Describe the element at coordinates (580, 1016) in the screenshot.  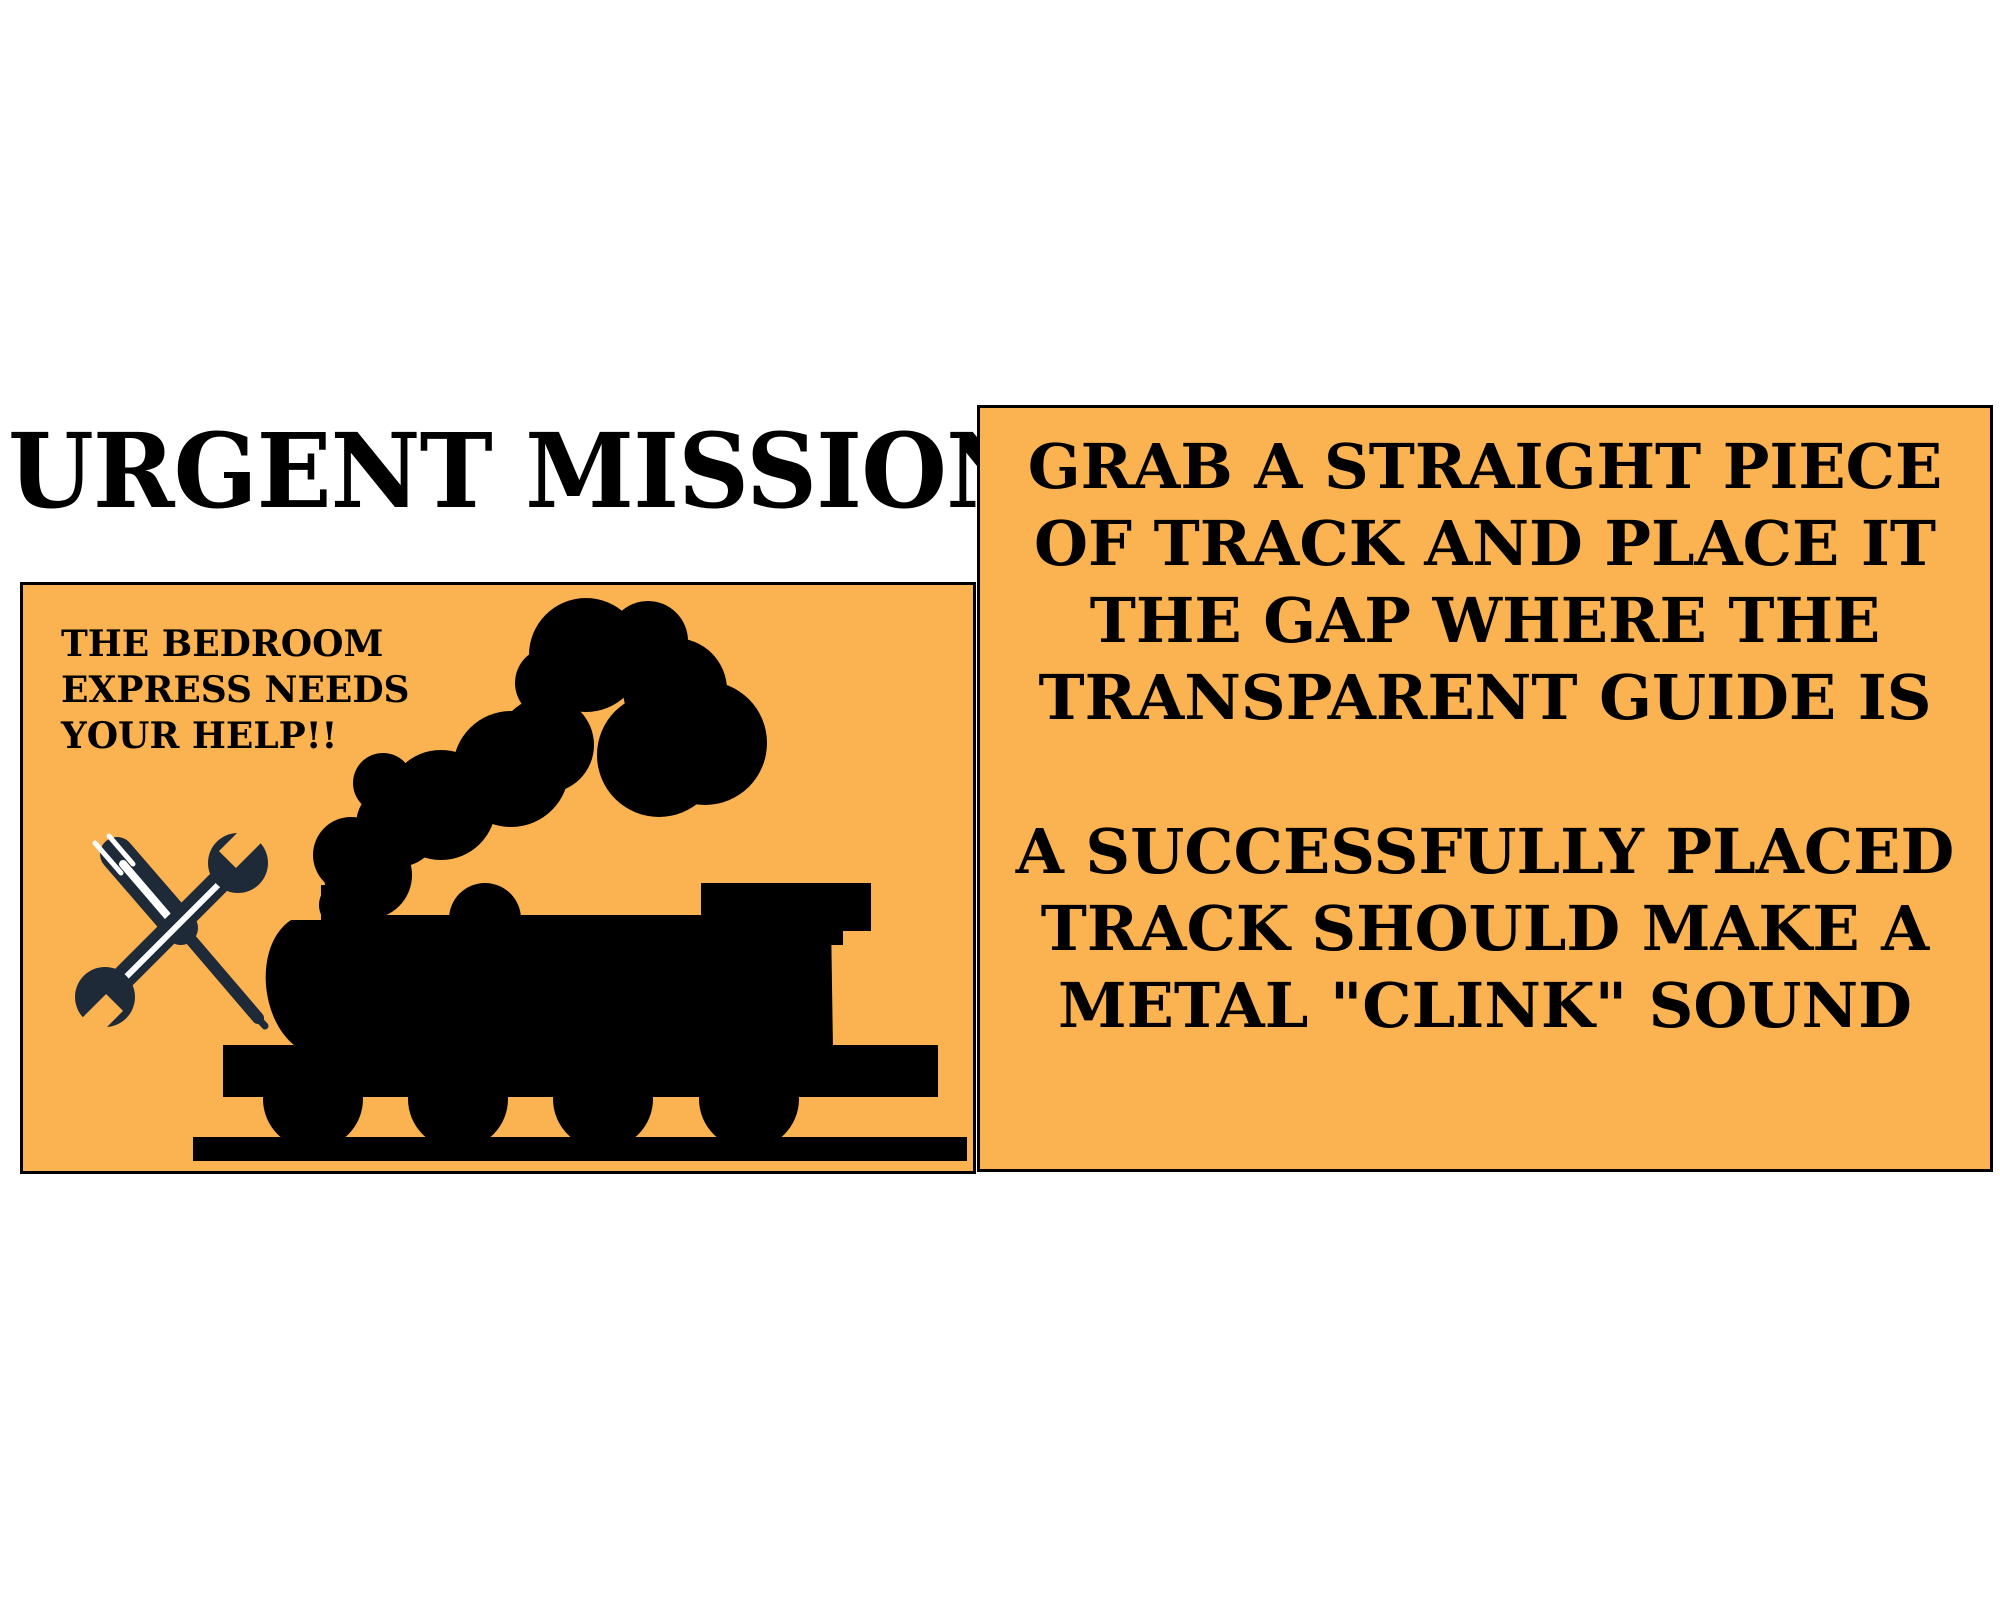
I see `locomotive-body` at that location.